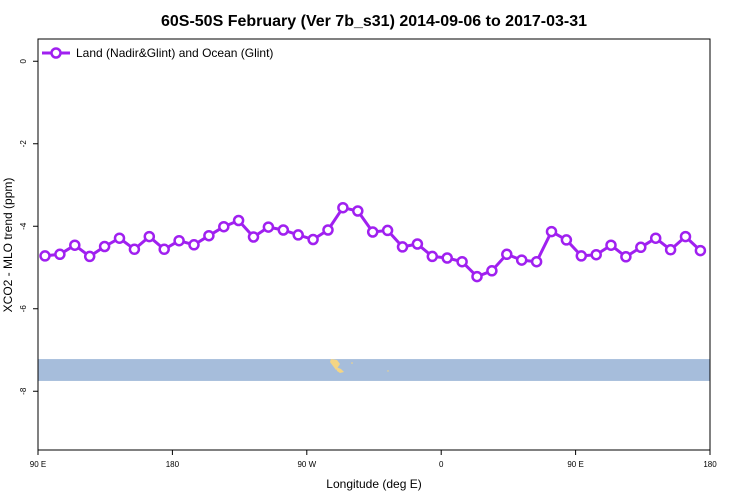 This screenshot has width=750, height=500. I want to click on y-tick-label: -8, so click(23, 391).